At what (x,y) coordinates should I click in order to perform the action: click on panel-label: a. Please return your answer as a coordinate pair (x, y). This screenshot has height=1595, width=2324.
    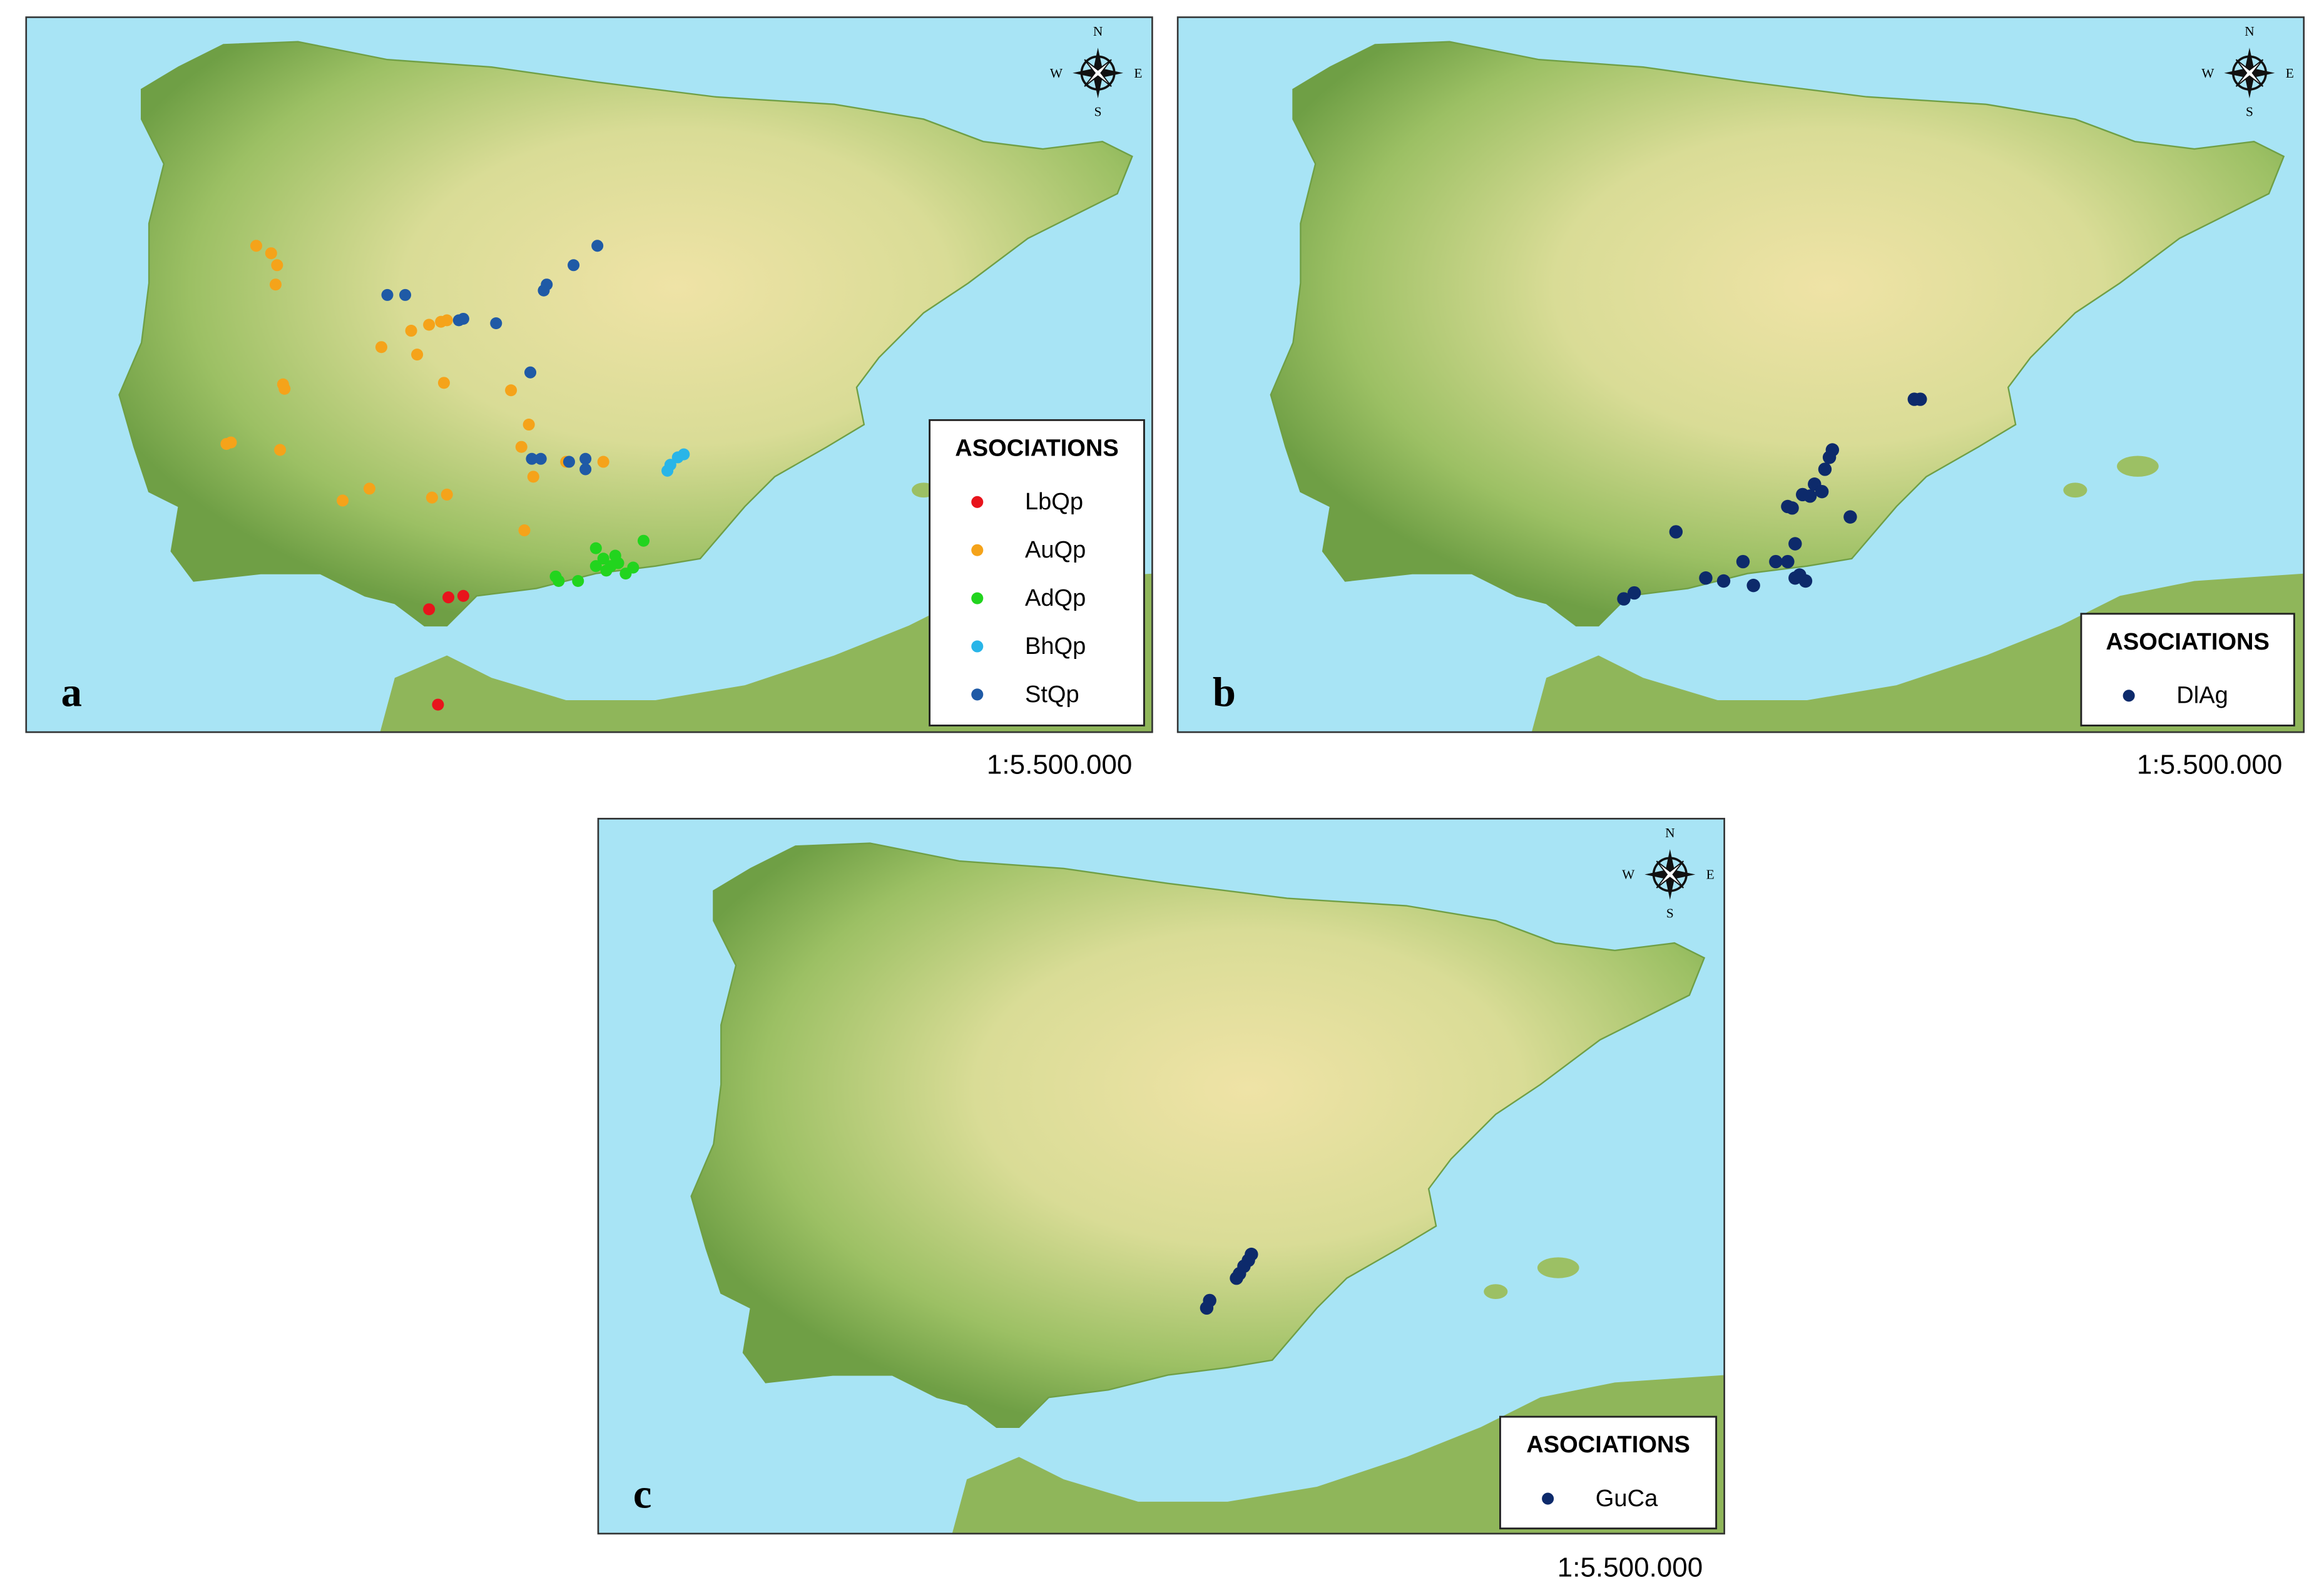
    Looking at the image, I should click on (71, 692).